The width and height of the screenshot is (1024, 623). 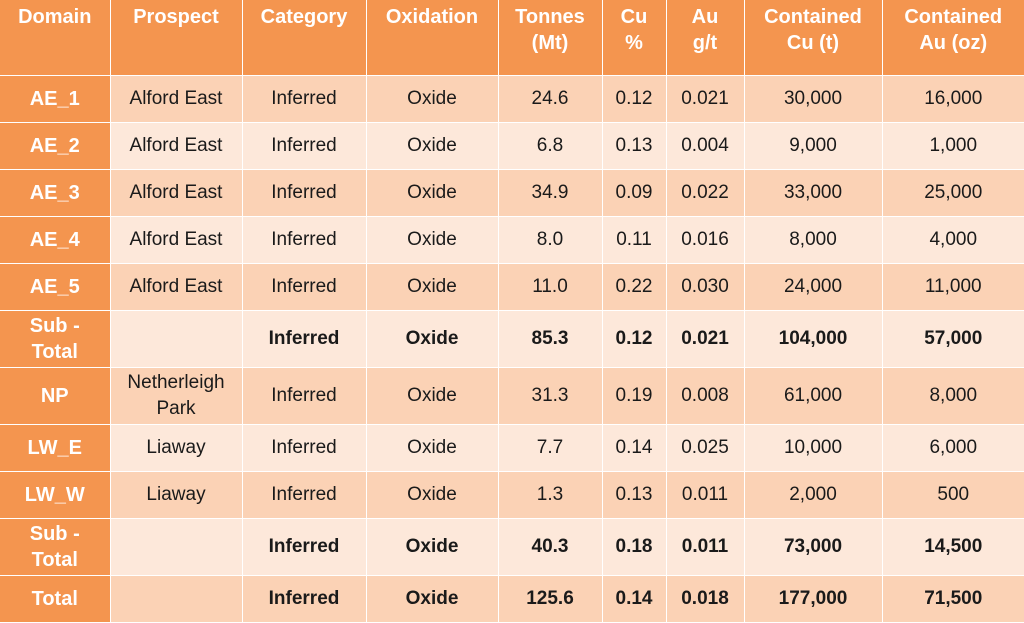 What do you see at coordinates (705, 240) in the screenshot?
I see `au-grade-cell: 0.016` at bounding box center [705, 240].